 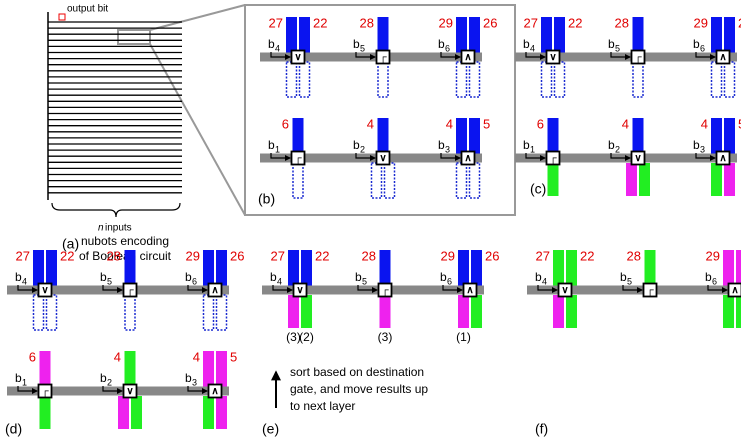 What do you see at coordinates (544, 281) in the screenshot?
I see `input-sub: 4` at bounding box center [544, 281].